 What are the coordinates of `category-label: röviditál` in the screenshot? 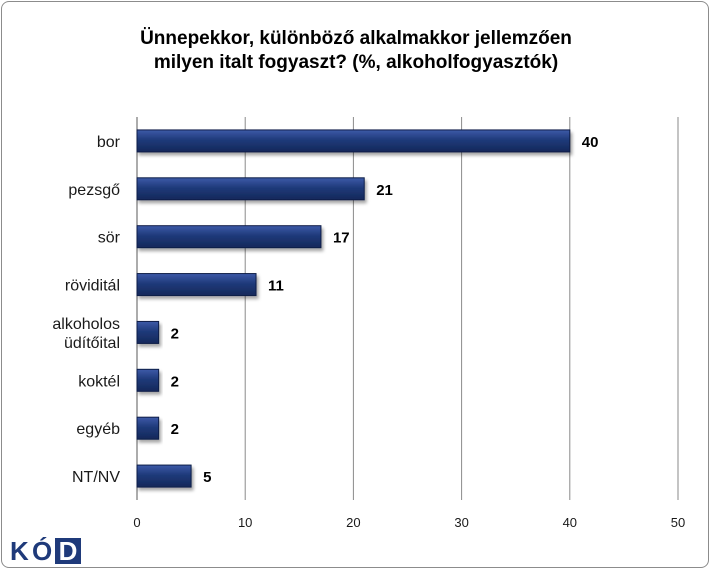 It's located at (92, 286).